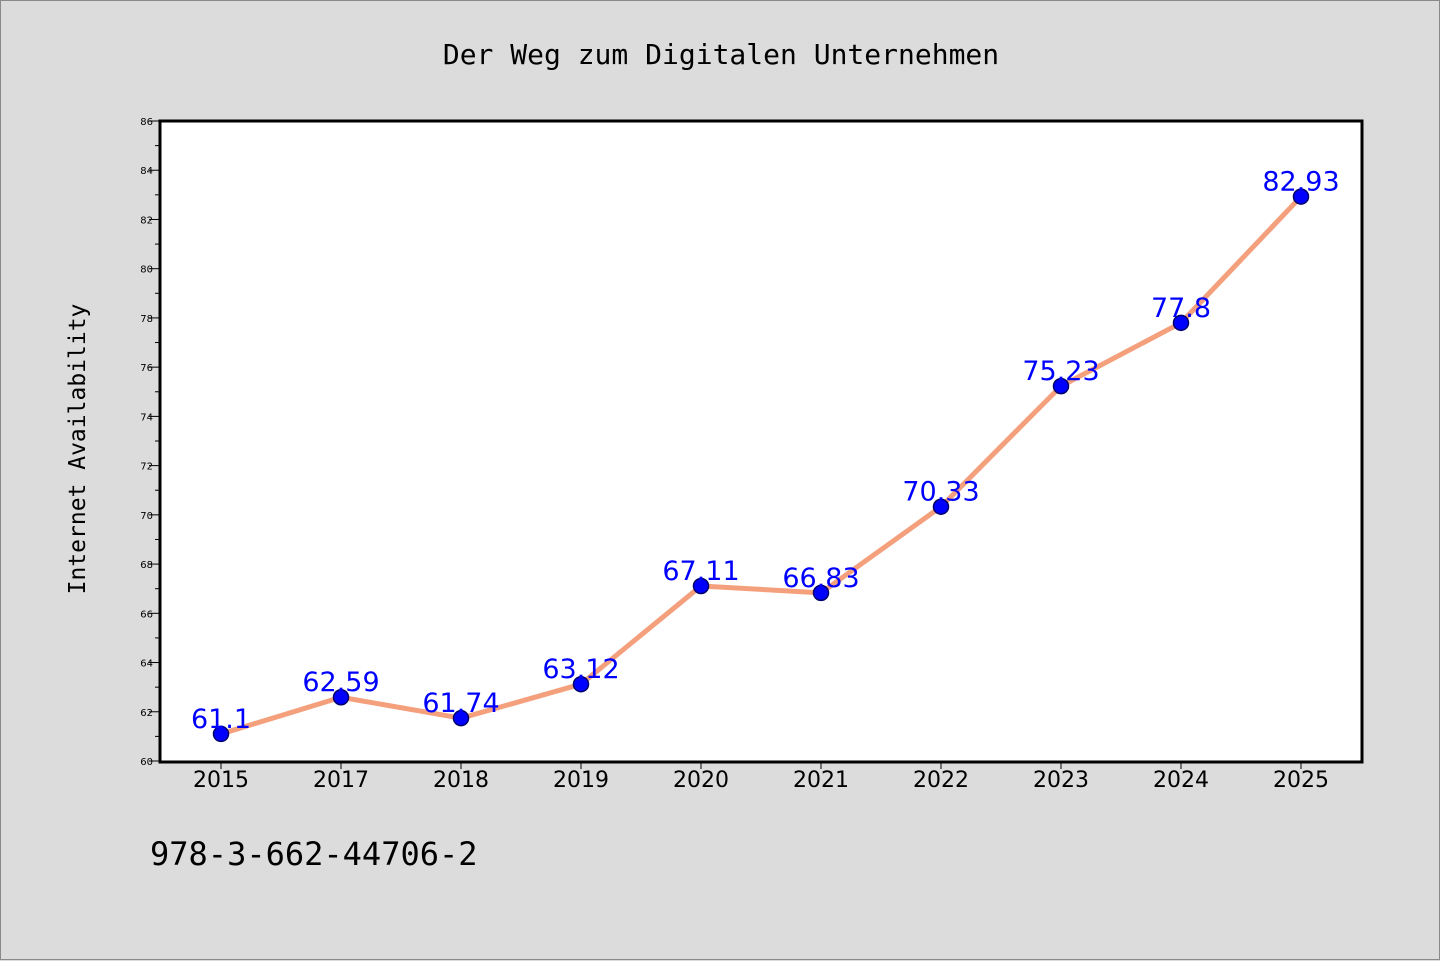  I want to click on chart-title: Der Weg zum Digitalen Unternehmen, so click(721, 54).